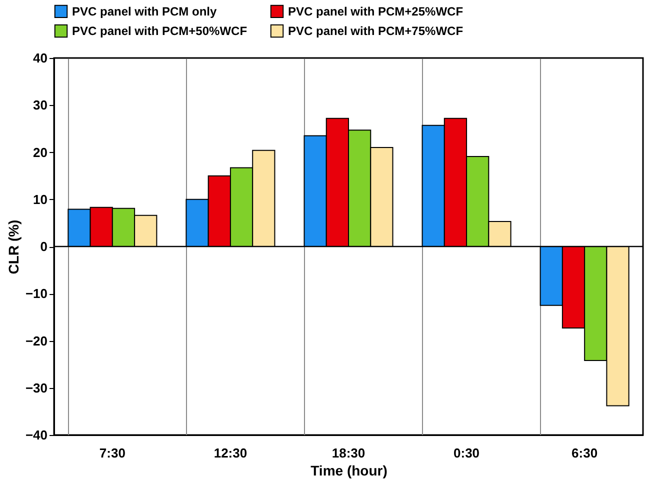 This screenshot has height=489, width=658. Describe the element at coordinates (40, 152) in the screenshot. I see `y-tick-label: 20` at that location.